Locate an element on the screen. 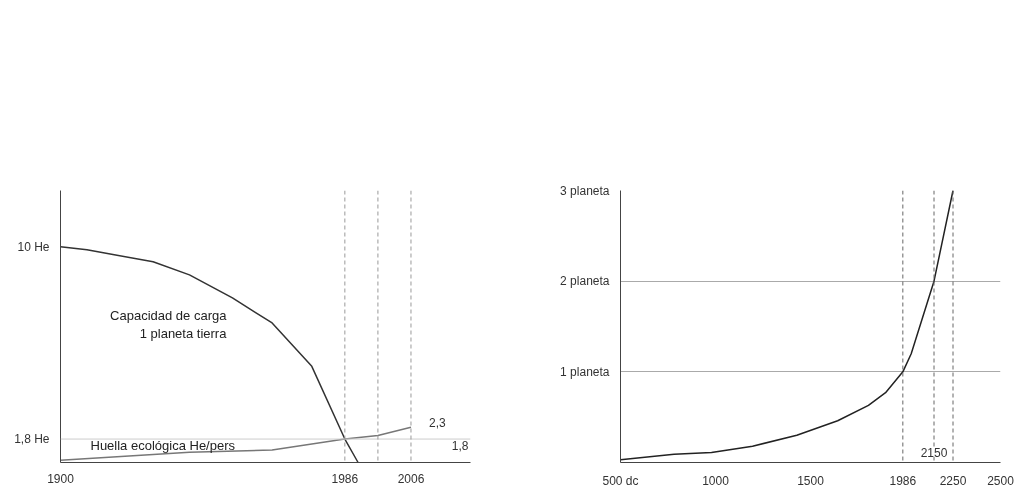  y-tick-label: 1,8 He is located at coordinates (32, 439).